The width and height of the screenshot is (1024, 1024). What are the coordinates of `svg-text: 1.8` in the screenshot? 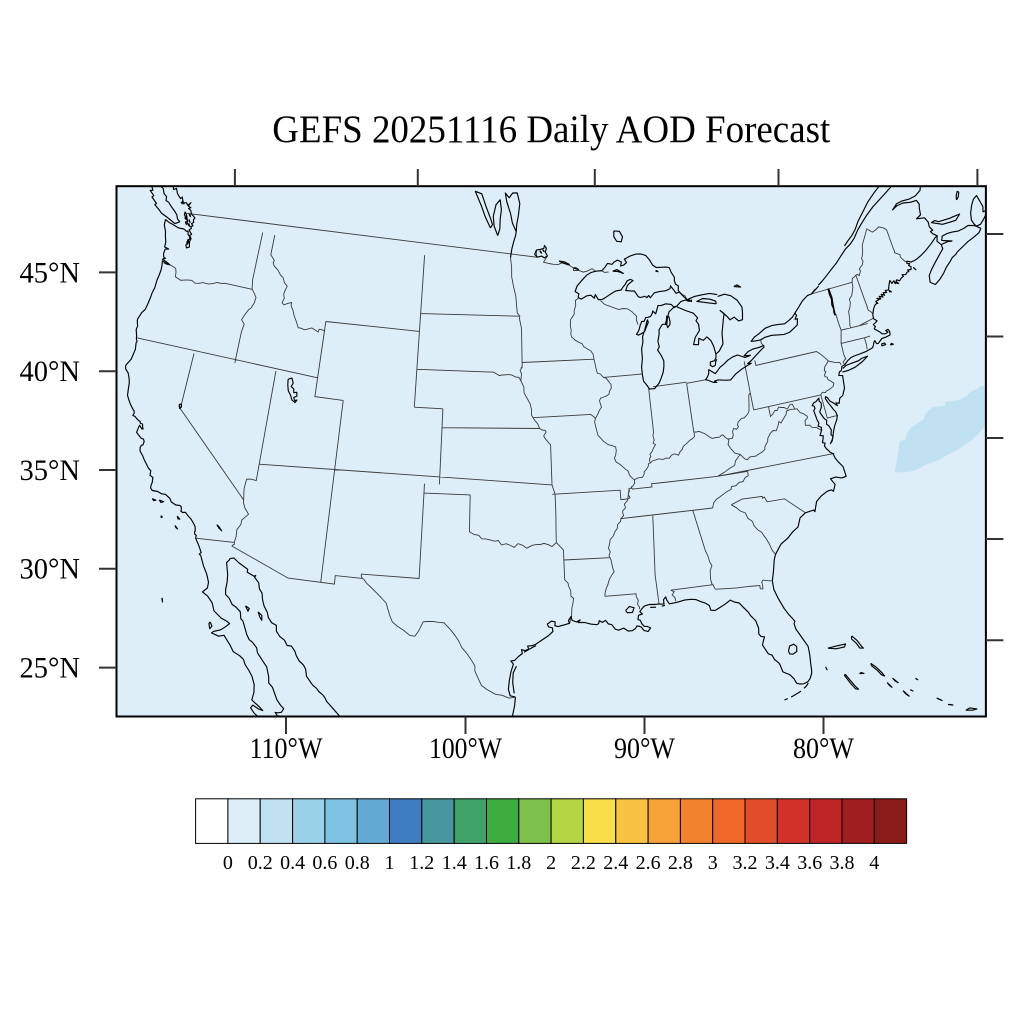 It's located at (518, 863).